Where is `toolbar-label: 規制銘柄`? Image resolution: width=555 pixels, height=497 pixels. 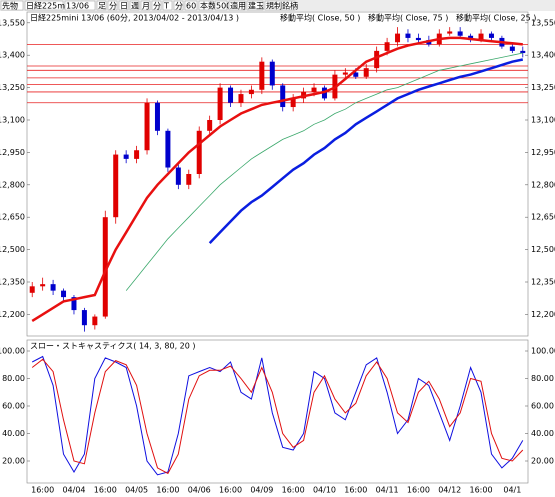
toolbar-label: 規制銘柄 is located at coordinates (282, 6).